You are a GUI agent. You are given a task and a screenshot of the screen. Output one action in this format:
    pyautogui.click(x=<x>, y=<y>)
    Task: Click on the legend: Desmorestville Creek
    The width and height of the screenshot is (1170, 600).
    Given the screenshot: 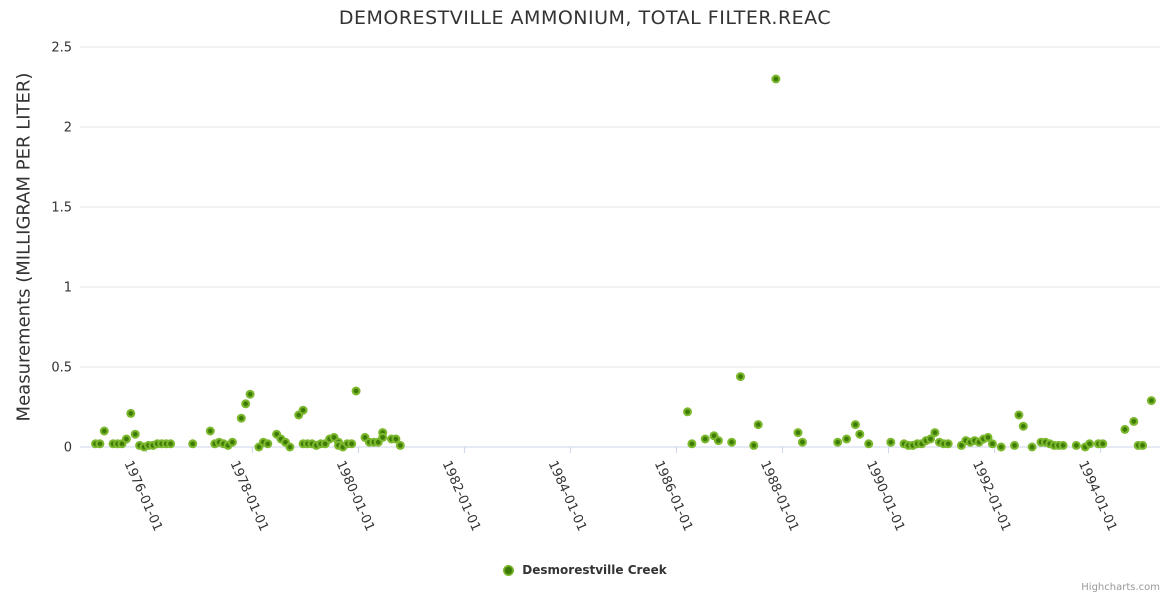 What is the action you would take?
    pyautogui.click(x=585, y=570)
    